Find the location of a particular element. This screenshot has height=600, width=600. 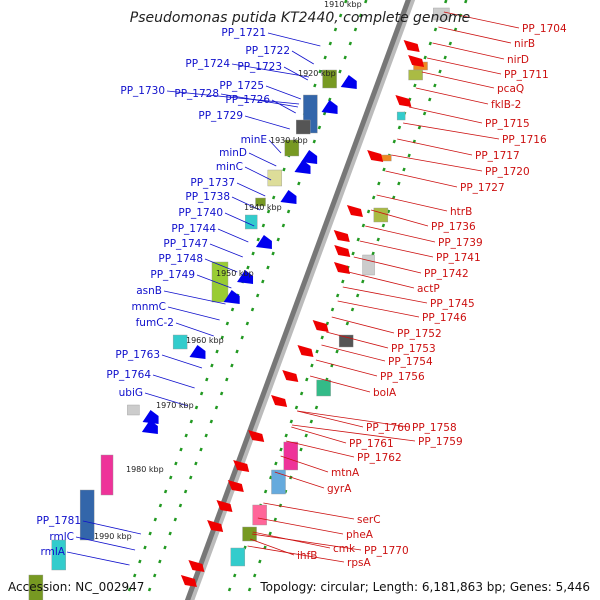

gene-label-left: rmlA is located at coordinates (53, 552).